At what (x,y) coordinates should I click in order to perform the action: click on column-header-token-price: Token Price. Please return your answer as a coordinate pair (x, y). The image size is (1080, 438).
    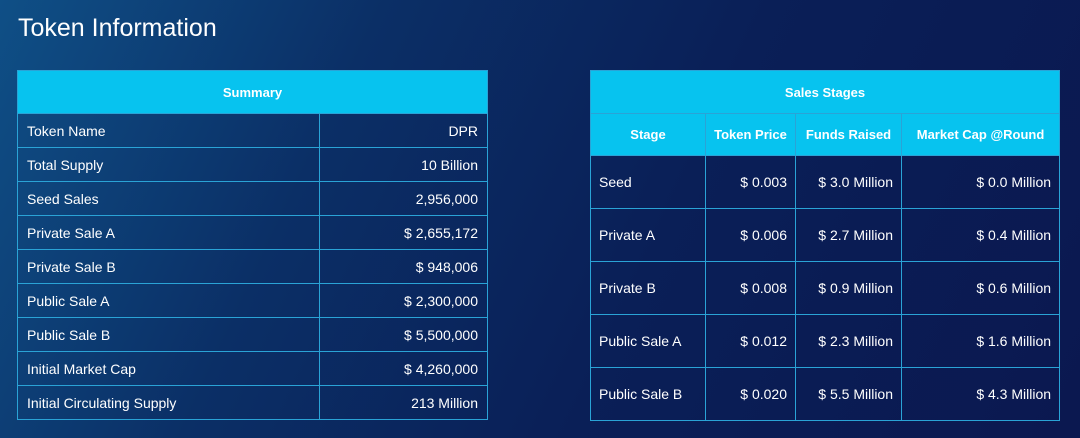
    Looking at the image, I should click on (750, 134).